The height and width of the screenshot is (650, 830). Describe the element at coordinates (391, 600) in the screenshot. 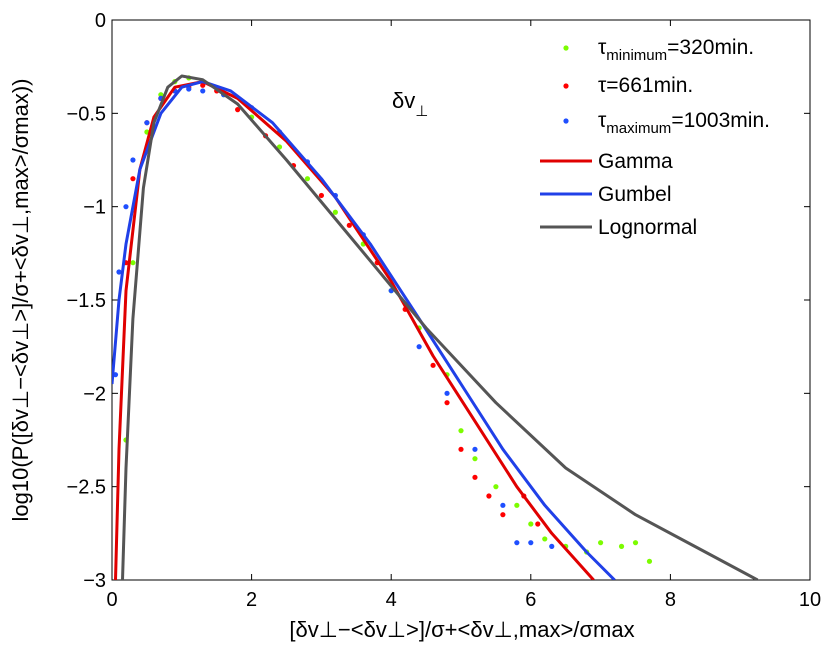

I see `x-tick-label: 4` at that location.